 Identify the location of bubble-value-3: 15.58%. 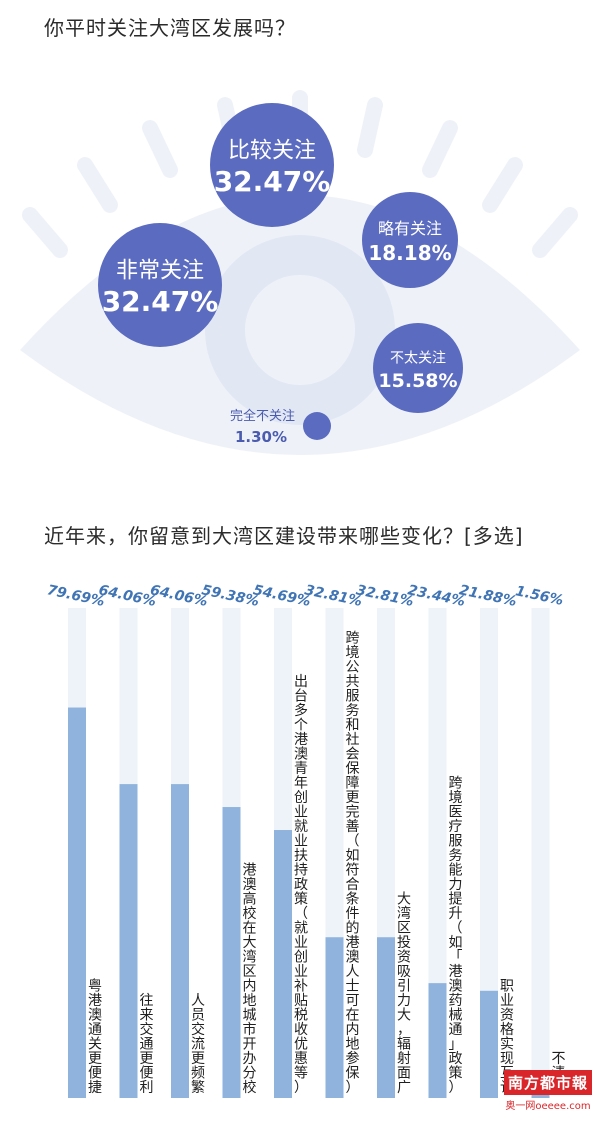
(417, 381).